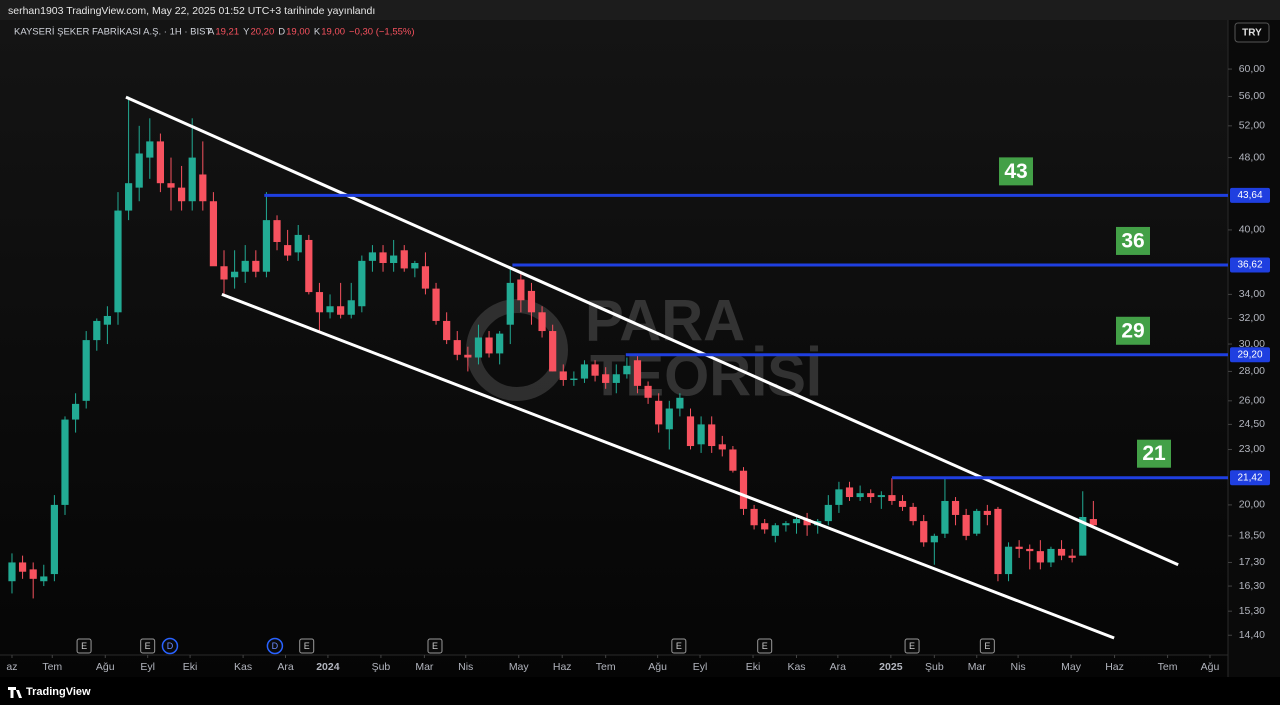 The height and width of the screenshot is (705, 1280). What do you see at coordinates (1252, 157) in the screenshot?
I see `y-tick-label: 48,00` at bounding box center [1252, 157].